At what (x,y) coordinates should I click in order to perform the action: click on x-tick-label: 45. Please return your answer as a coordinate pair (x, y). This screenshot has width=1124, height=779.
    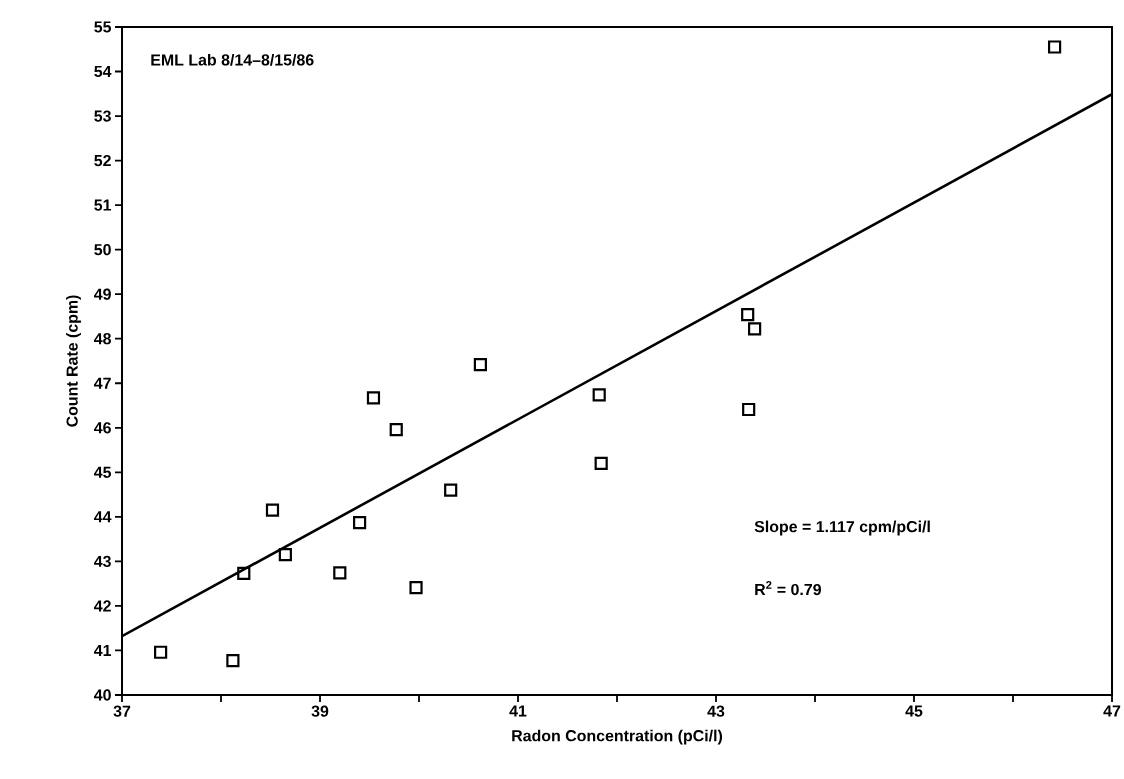
    Looking at the image, I should click on (914, 711).